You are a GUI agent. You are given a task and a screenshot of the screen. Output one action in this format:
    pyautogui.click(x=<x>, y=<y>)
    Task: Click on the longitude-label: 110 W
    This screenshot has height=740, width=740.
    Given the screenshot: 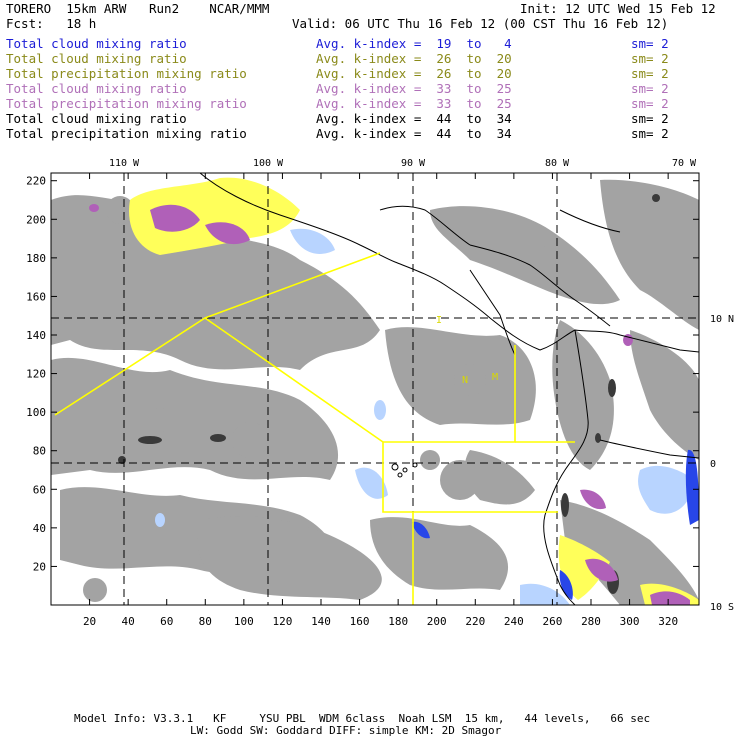 What is the action you would take?
    pyautogui.click(x=124, y=163)
    